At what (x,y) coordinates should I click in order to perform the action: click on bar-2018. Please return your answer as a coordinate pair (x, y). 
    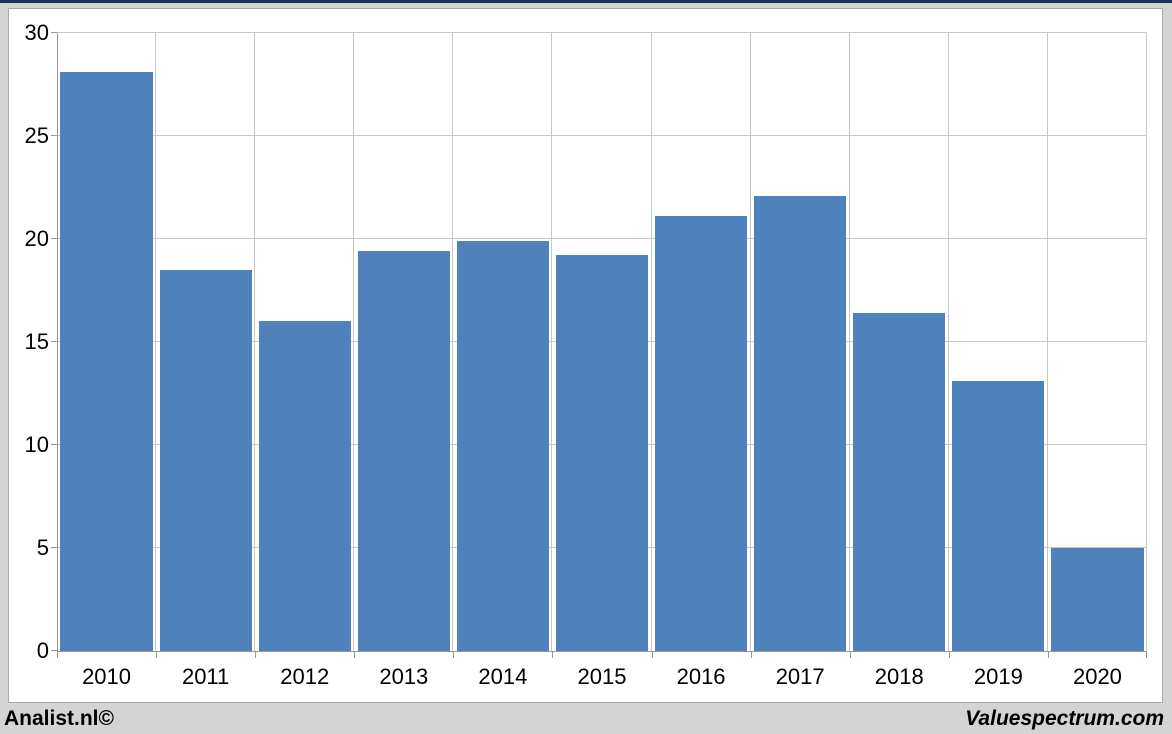
    Looking at the image, I should click on (899, 482).